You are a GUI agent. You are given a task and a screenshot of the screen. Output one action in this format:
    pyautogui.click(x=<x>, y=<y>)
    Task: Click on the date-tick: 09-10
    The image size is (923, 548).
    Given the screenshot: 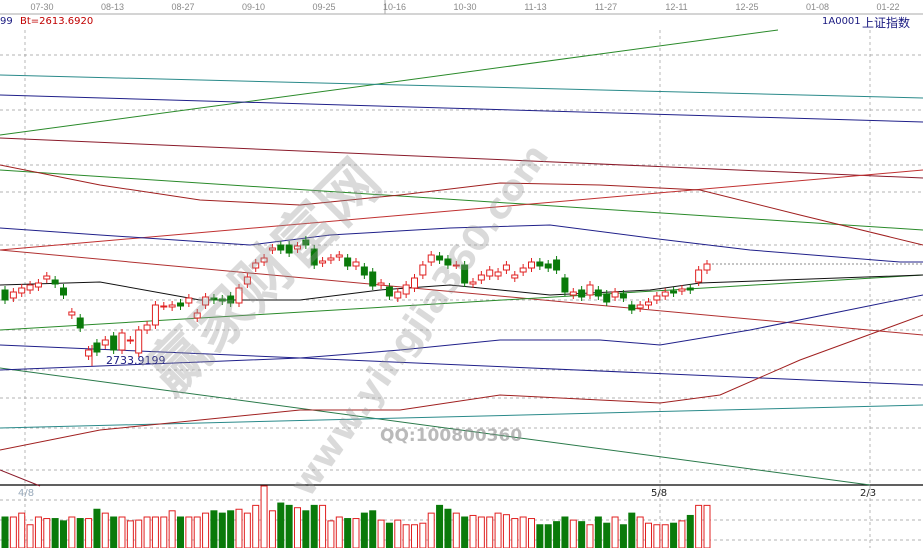 What is the action you would take?
    pyautogui.click(x=253, y=7)
    